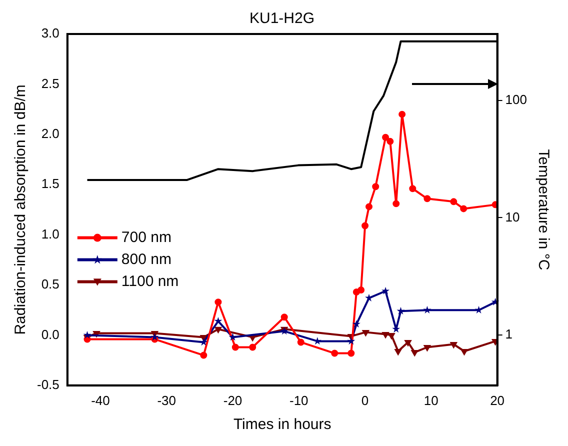  Describe the element at coordinates (298, 400) in the screenshot. I see `x-tick-label: -10` at that location.